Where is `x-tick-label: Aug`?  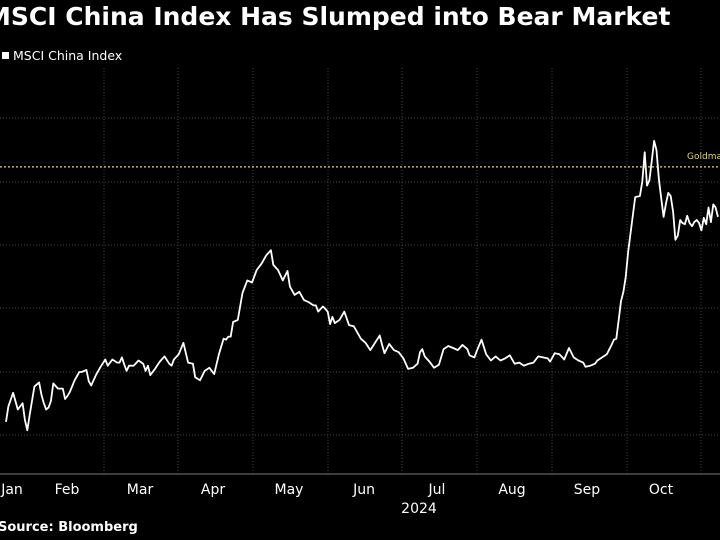
x-tick-label: Aug is located at coordinates (511, 490).